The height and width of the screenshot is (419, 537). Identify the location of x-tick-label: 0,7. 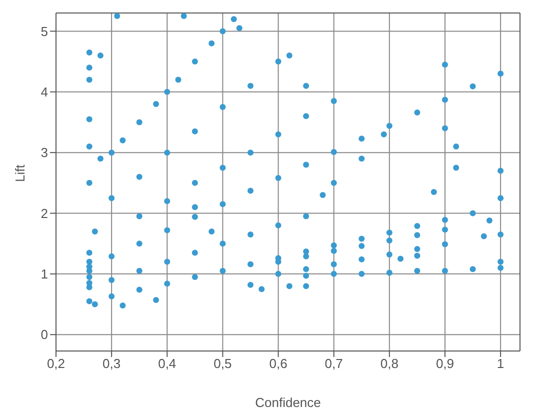
(333, 364).